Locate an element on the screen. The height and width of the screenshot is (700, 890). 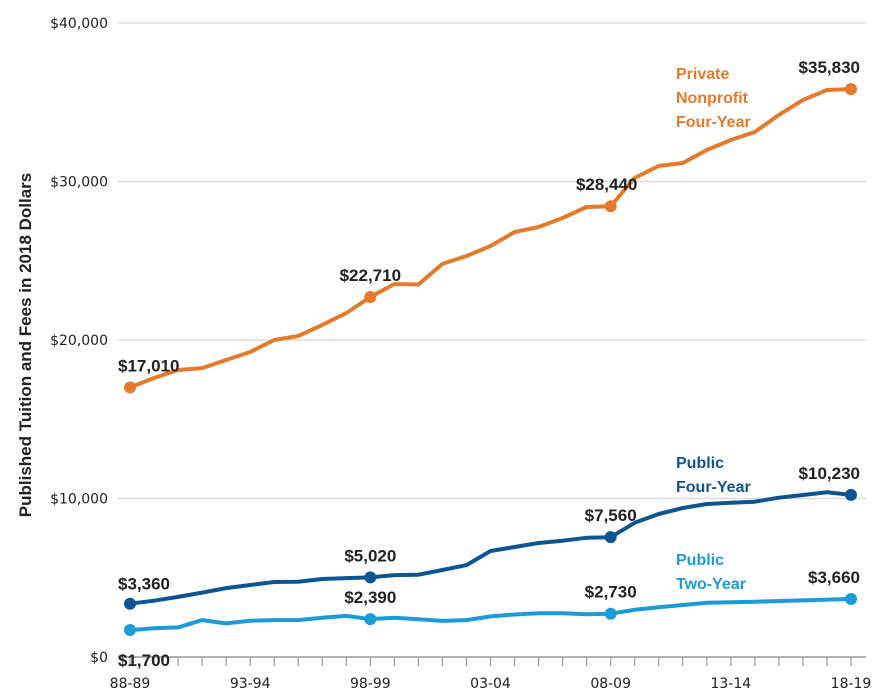
y-tick-label: $30,000 is located at coordinates (79, 183).